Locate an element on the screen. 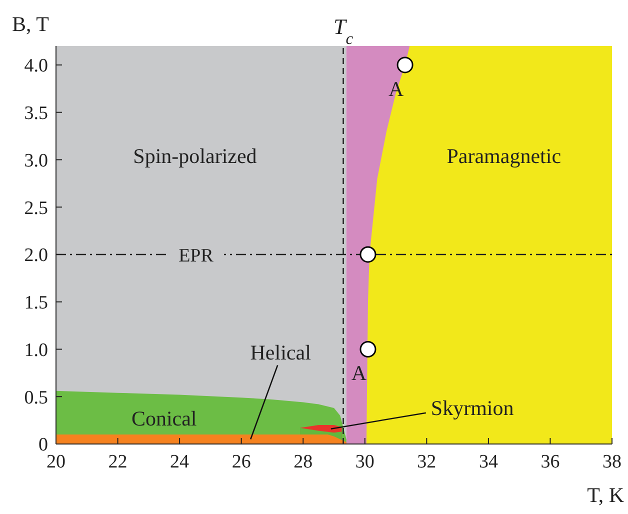 The image size is (628, 514). x-tick-label: 38 is located at coordinates (612, 461).